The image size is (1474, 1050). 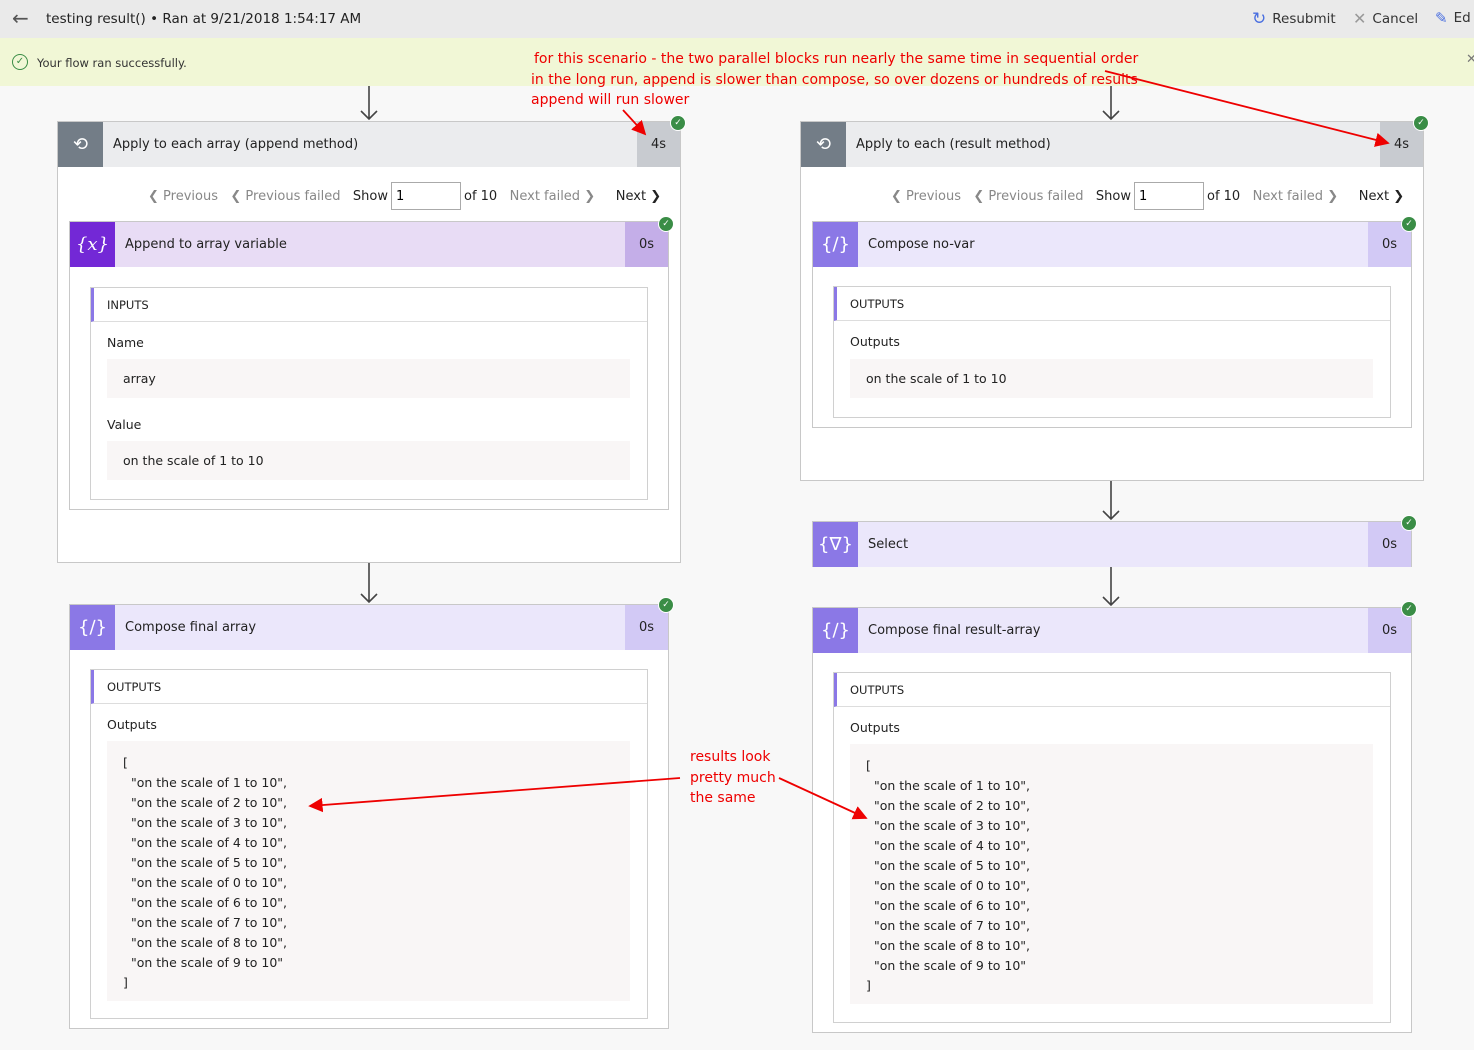 I want to click on name-value: array, so click(x=368, y=378).